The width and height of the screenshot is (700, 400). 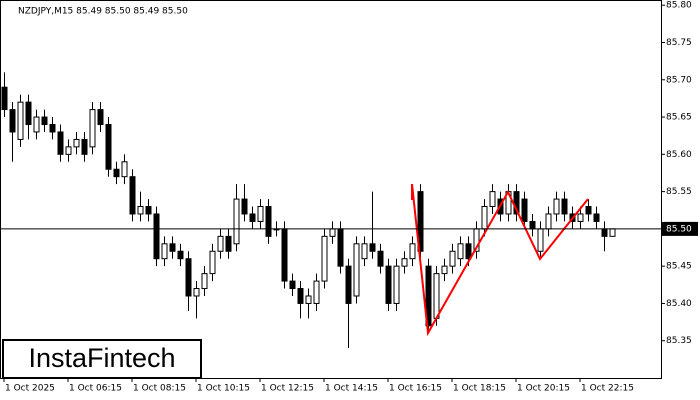 What do you see at coordinates (679, 192) in the screenshot?
I see `y-tick-label: 85.55` at bounding box center [679, 192].